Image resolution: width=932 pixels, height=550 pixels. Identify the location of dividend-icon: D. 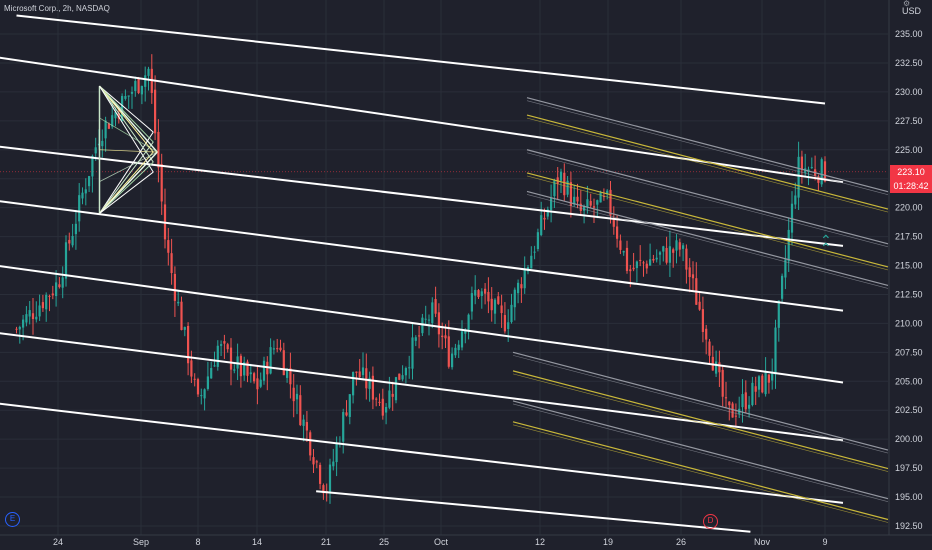
(710, 521).